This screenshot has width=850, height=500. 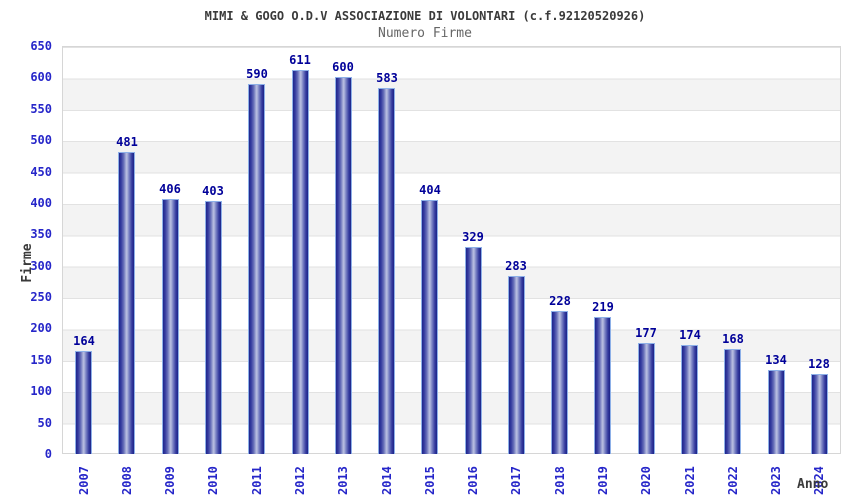 What do you see at coordinates (516, 266) in the screenshot?
I see `bar-value-label: 283` at bounding box center [516, 266].